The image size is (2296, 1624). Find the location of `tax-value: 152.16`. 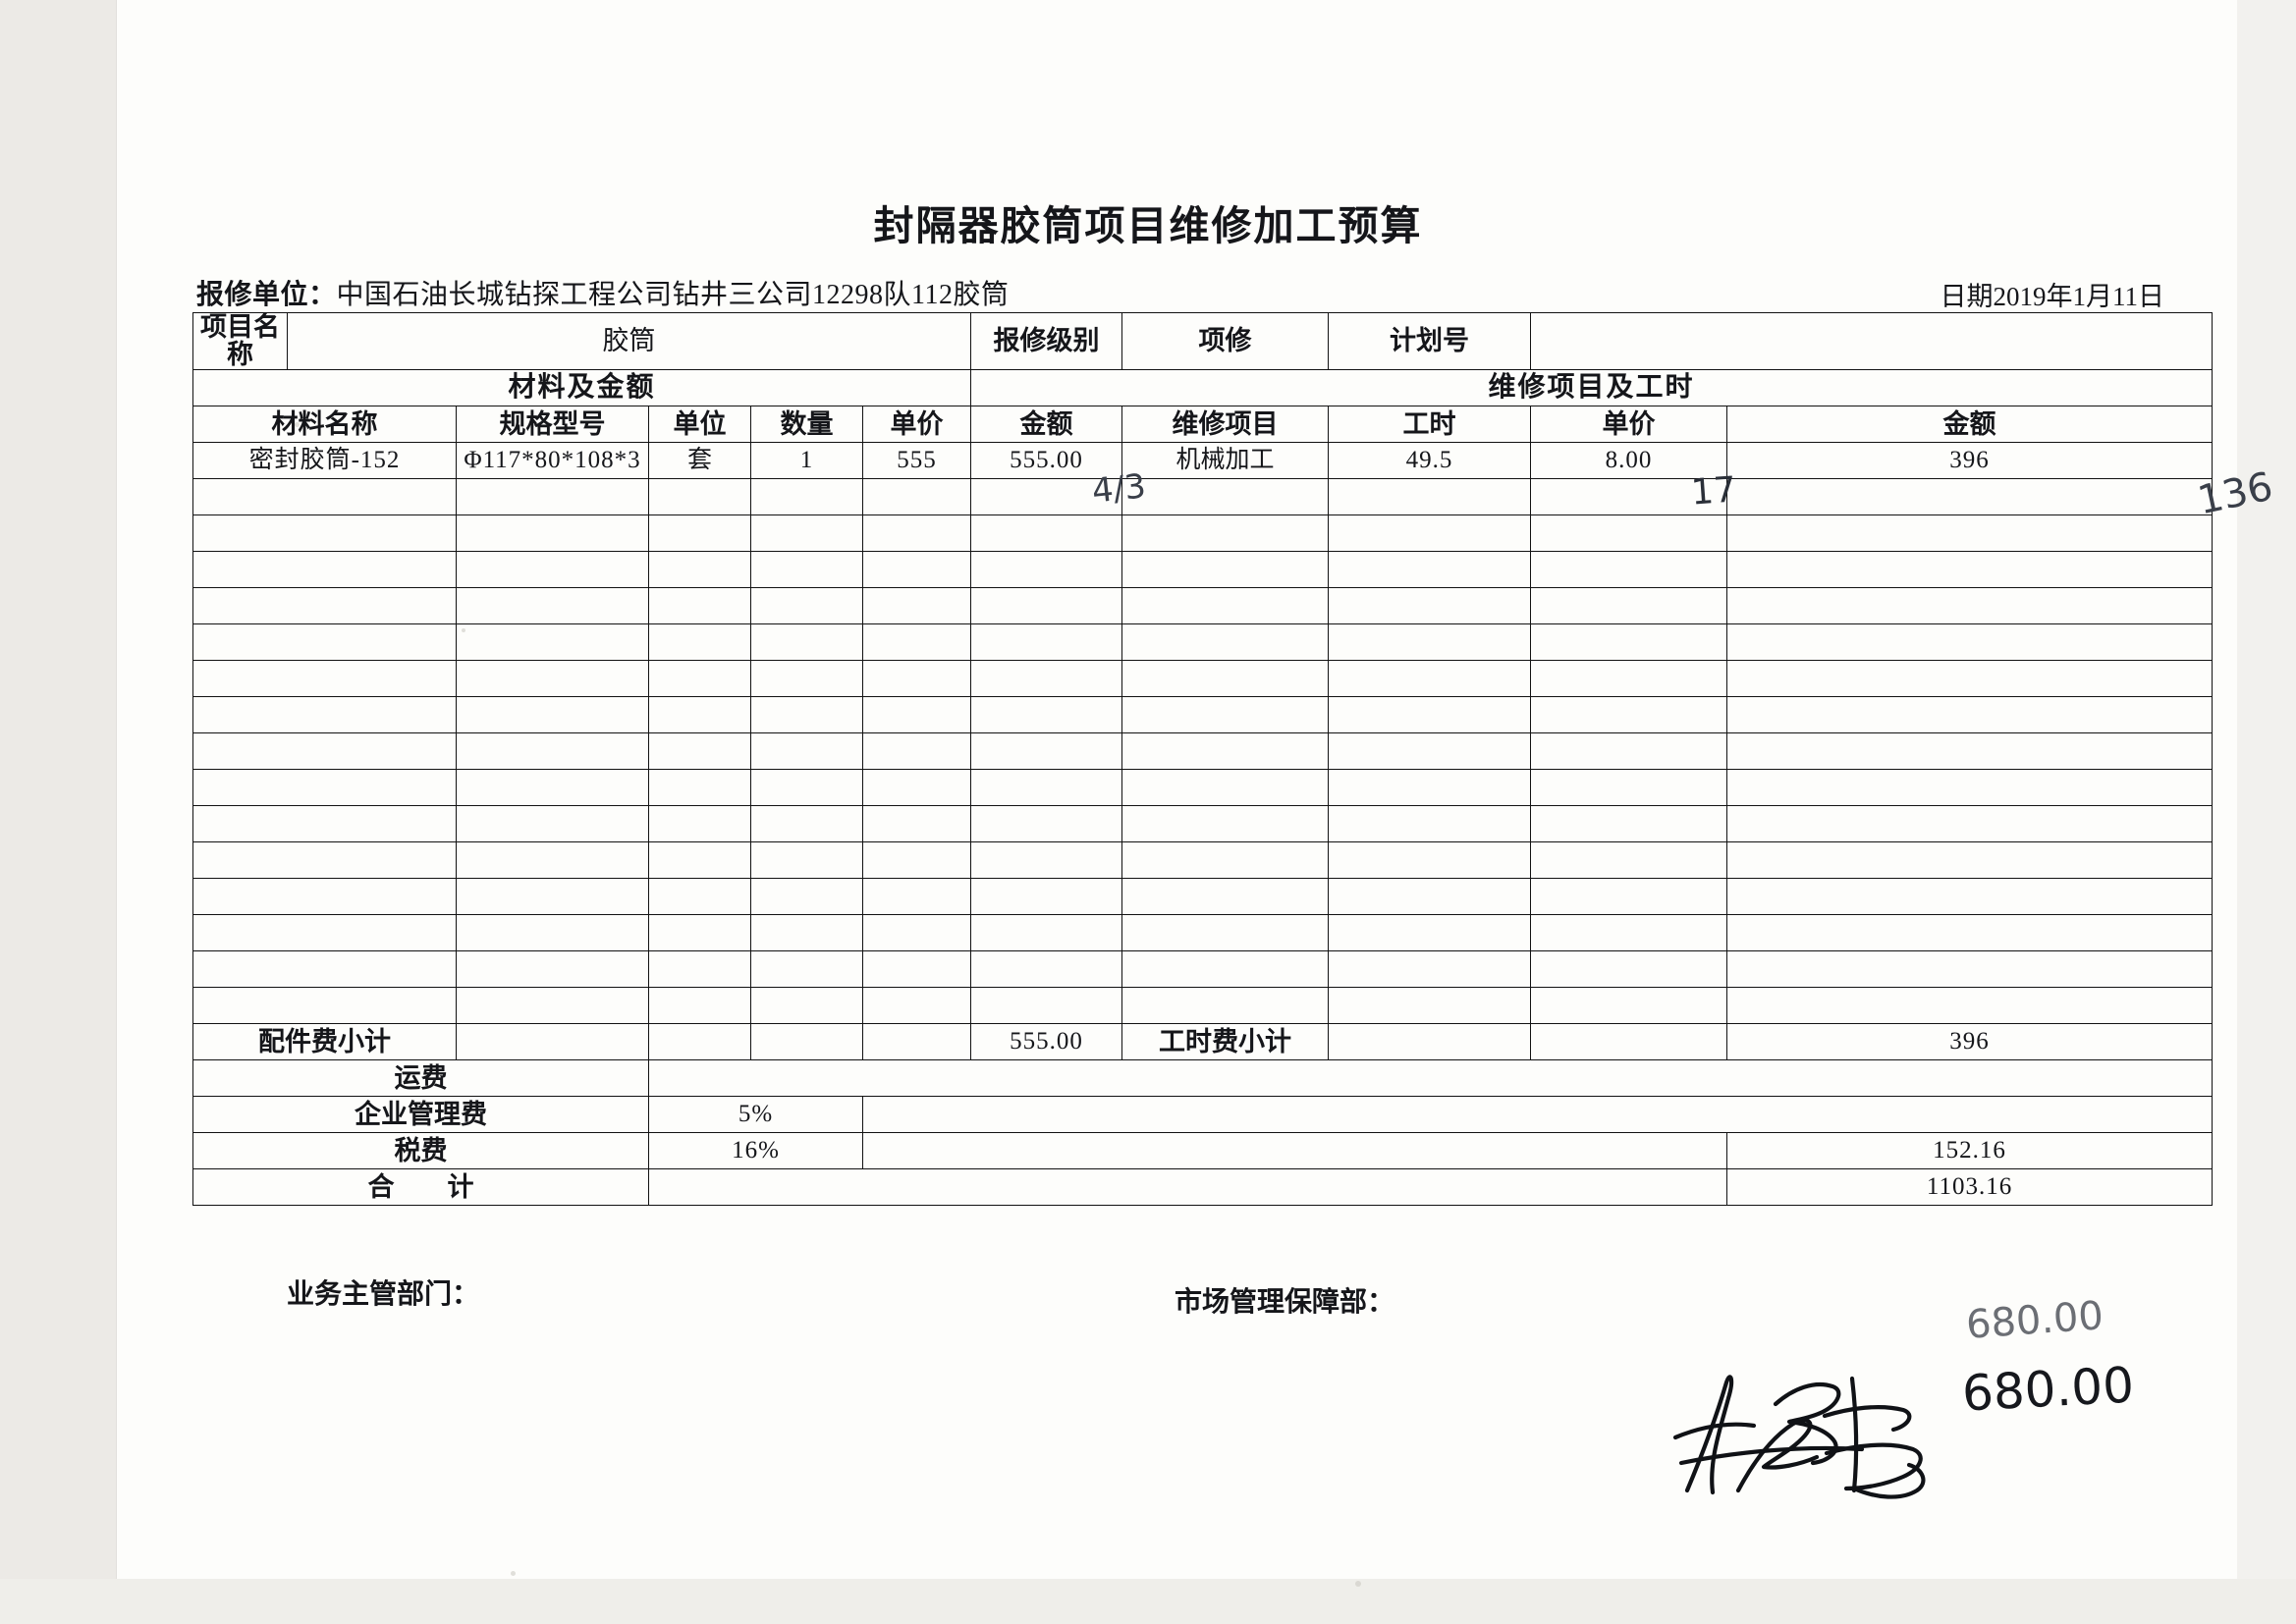

tax-value: 152.16 is located at coordinates (1970, 1150).